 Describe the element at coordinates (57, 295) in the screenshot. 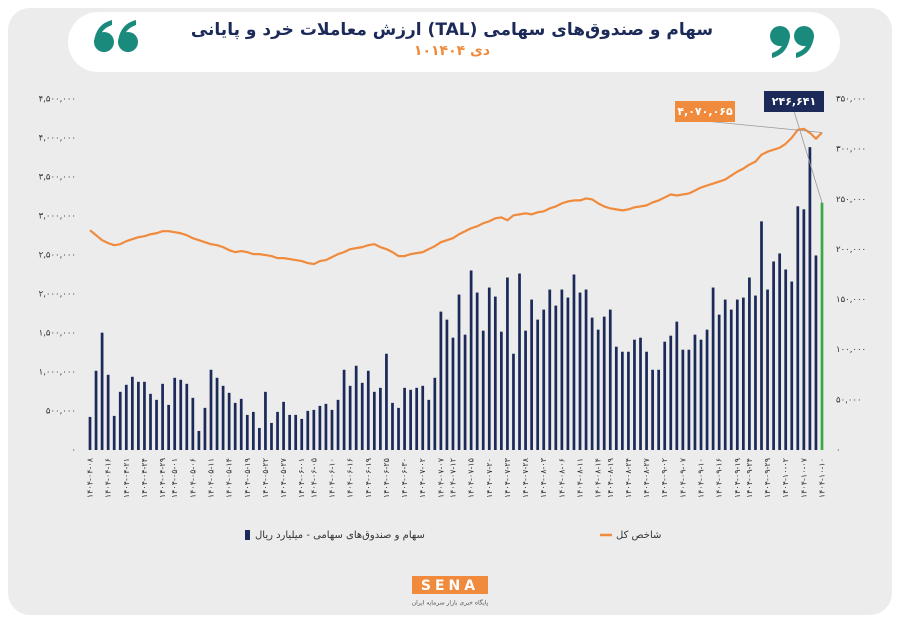

I see `y-tick-label: ۲,۰۰۰,۰۰۰` at that location.